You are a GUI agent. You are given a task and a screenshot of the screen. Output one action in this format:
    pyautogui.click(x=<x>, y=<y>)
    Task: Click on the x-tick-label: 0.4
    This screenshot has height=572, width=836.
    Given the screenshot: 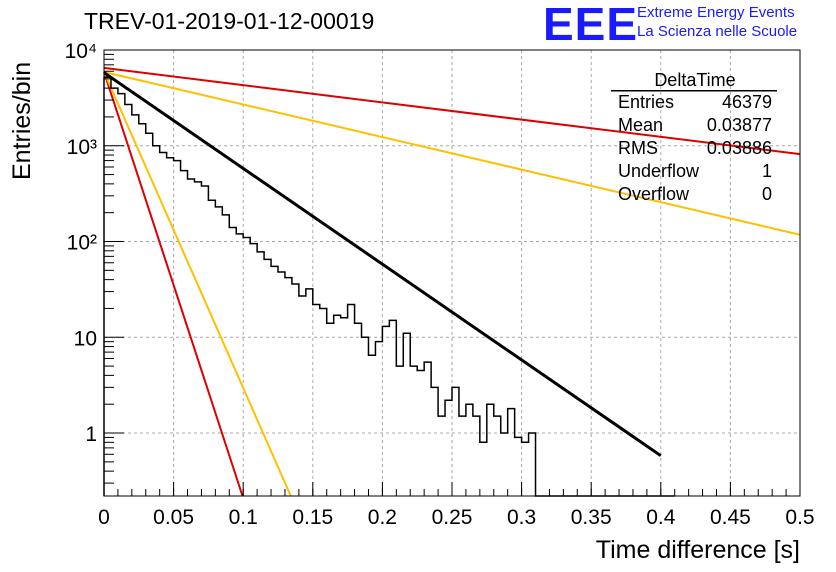 What is the action you would take?
    pyautogui.click(x=661, y=517)
    